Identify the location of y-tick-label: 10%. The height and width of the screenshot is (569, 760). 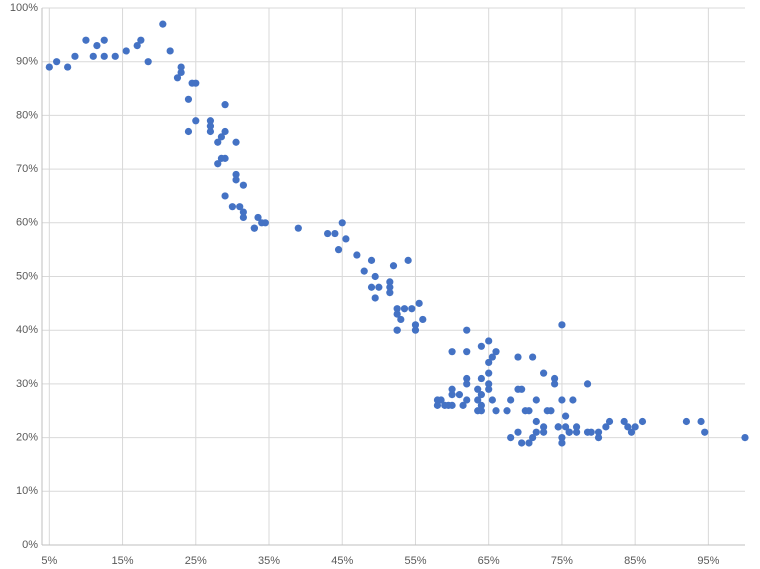
(27, 491).